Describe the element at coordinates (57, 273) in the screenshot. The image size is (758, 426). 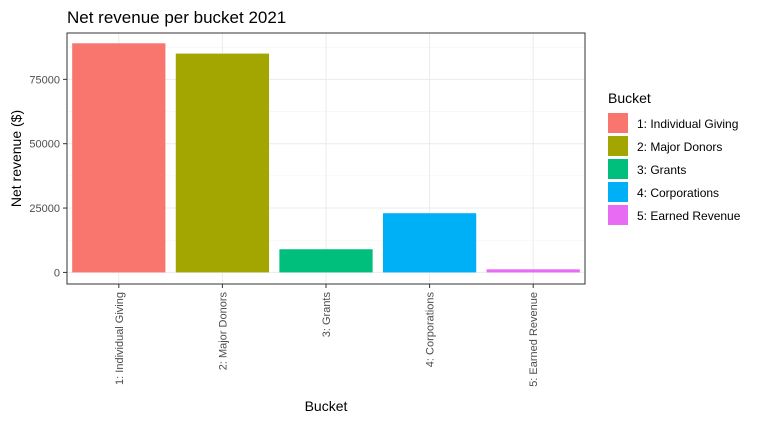
I see `y-tick-label: 0` at that location.